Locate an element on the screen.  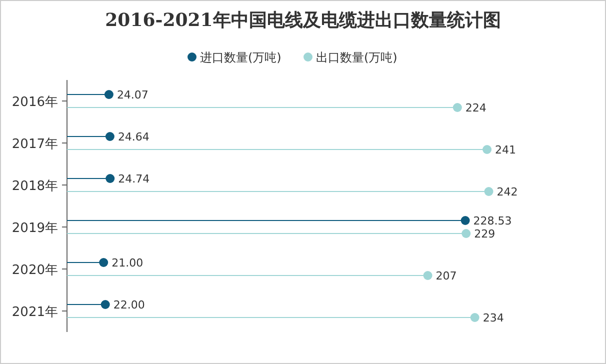
data-label: 228.53 is located at coordinates (492, 221).